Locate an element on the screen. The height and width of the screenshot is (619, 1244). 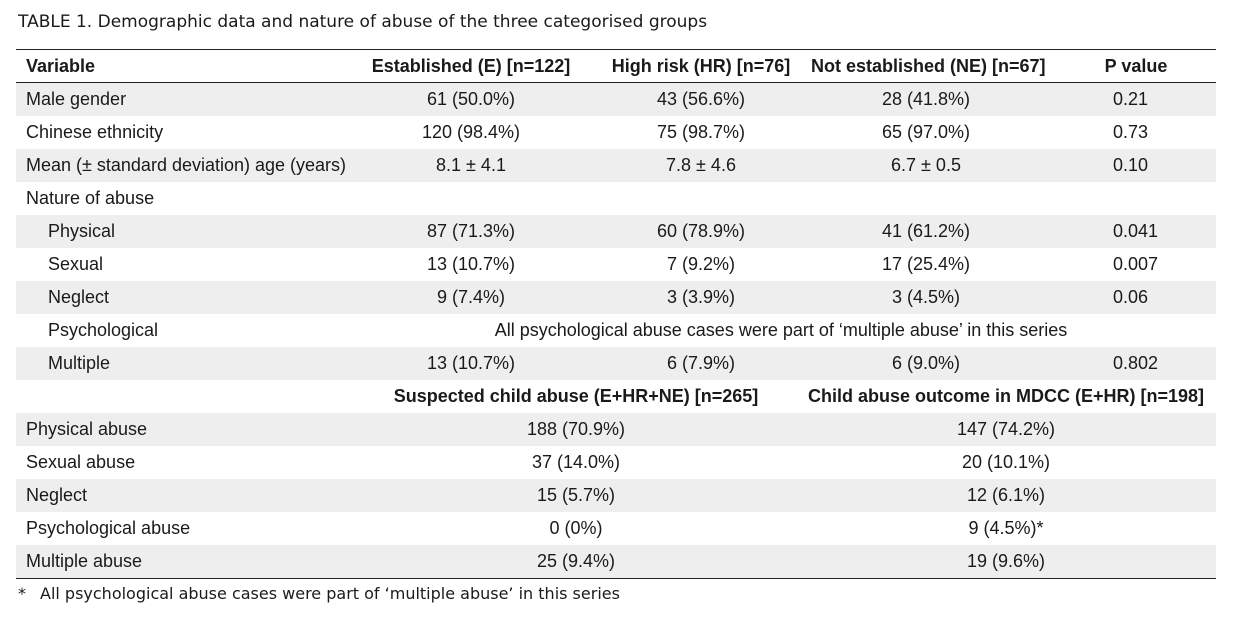
cell-suspected: 15 (5.7%) is located at coordinates (576, 495).